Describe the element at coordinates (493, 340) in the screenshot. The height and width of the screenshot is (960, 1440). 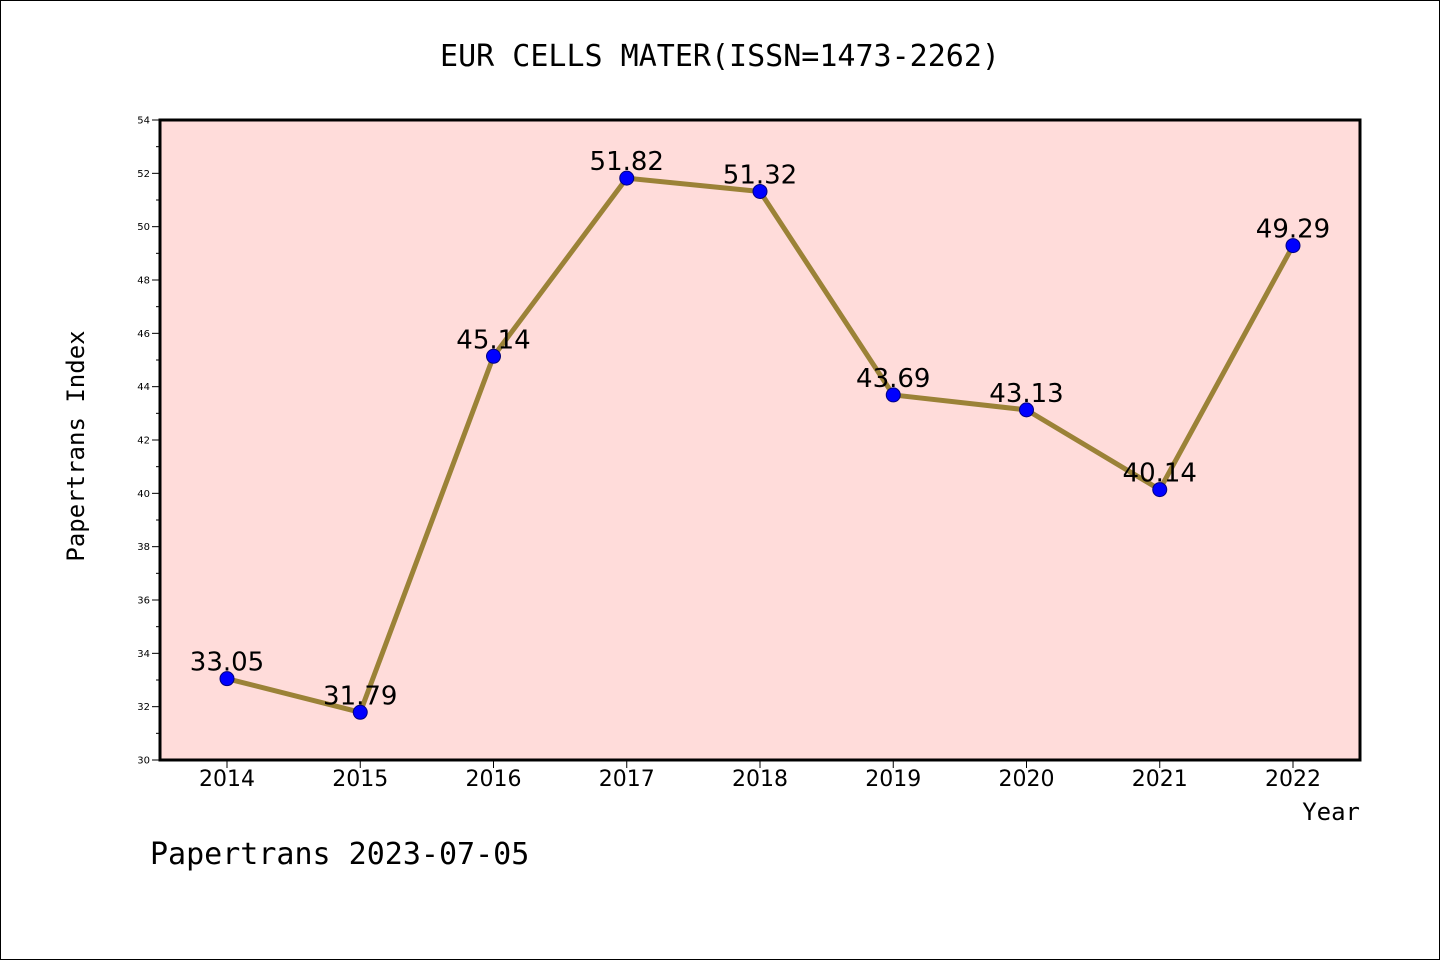
I see `data-label: 45.14` at that location.